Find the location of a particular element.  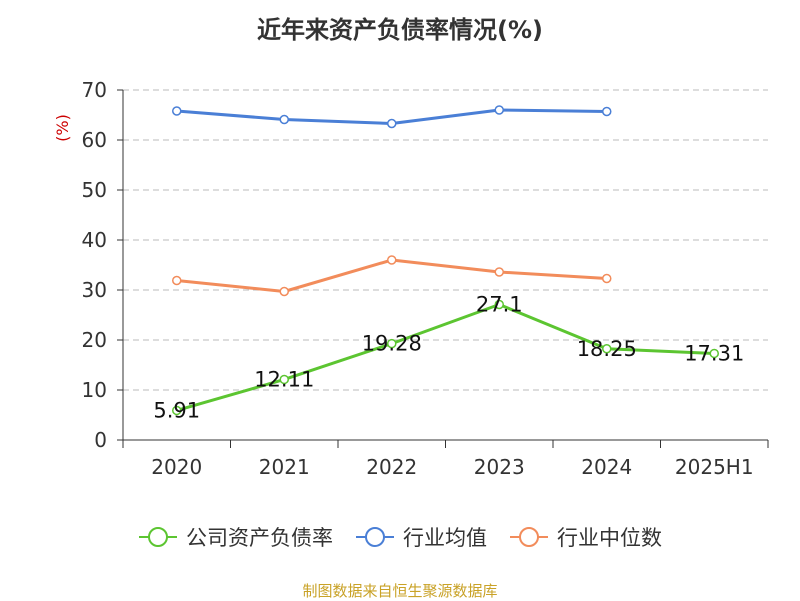

x-tick-label: 2020 is located at coordinates (176, 467).